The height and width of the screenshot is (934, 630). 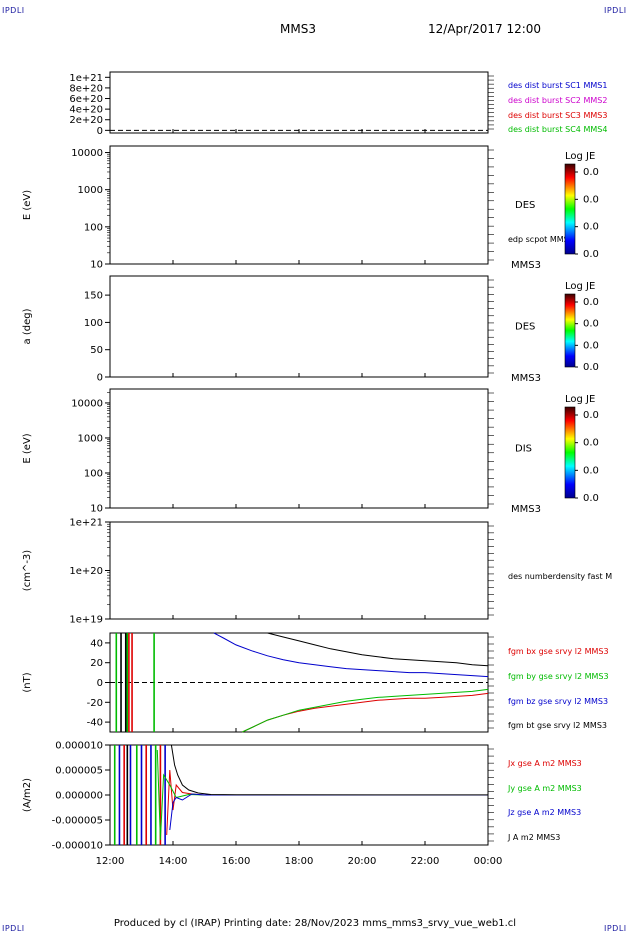 What do you see at coordinates (77, 821) in the screenshot?
I see `y-tick-label-p7: -0.000005` at bounding box center [77, 821].